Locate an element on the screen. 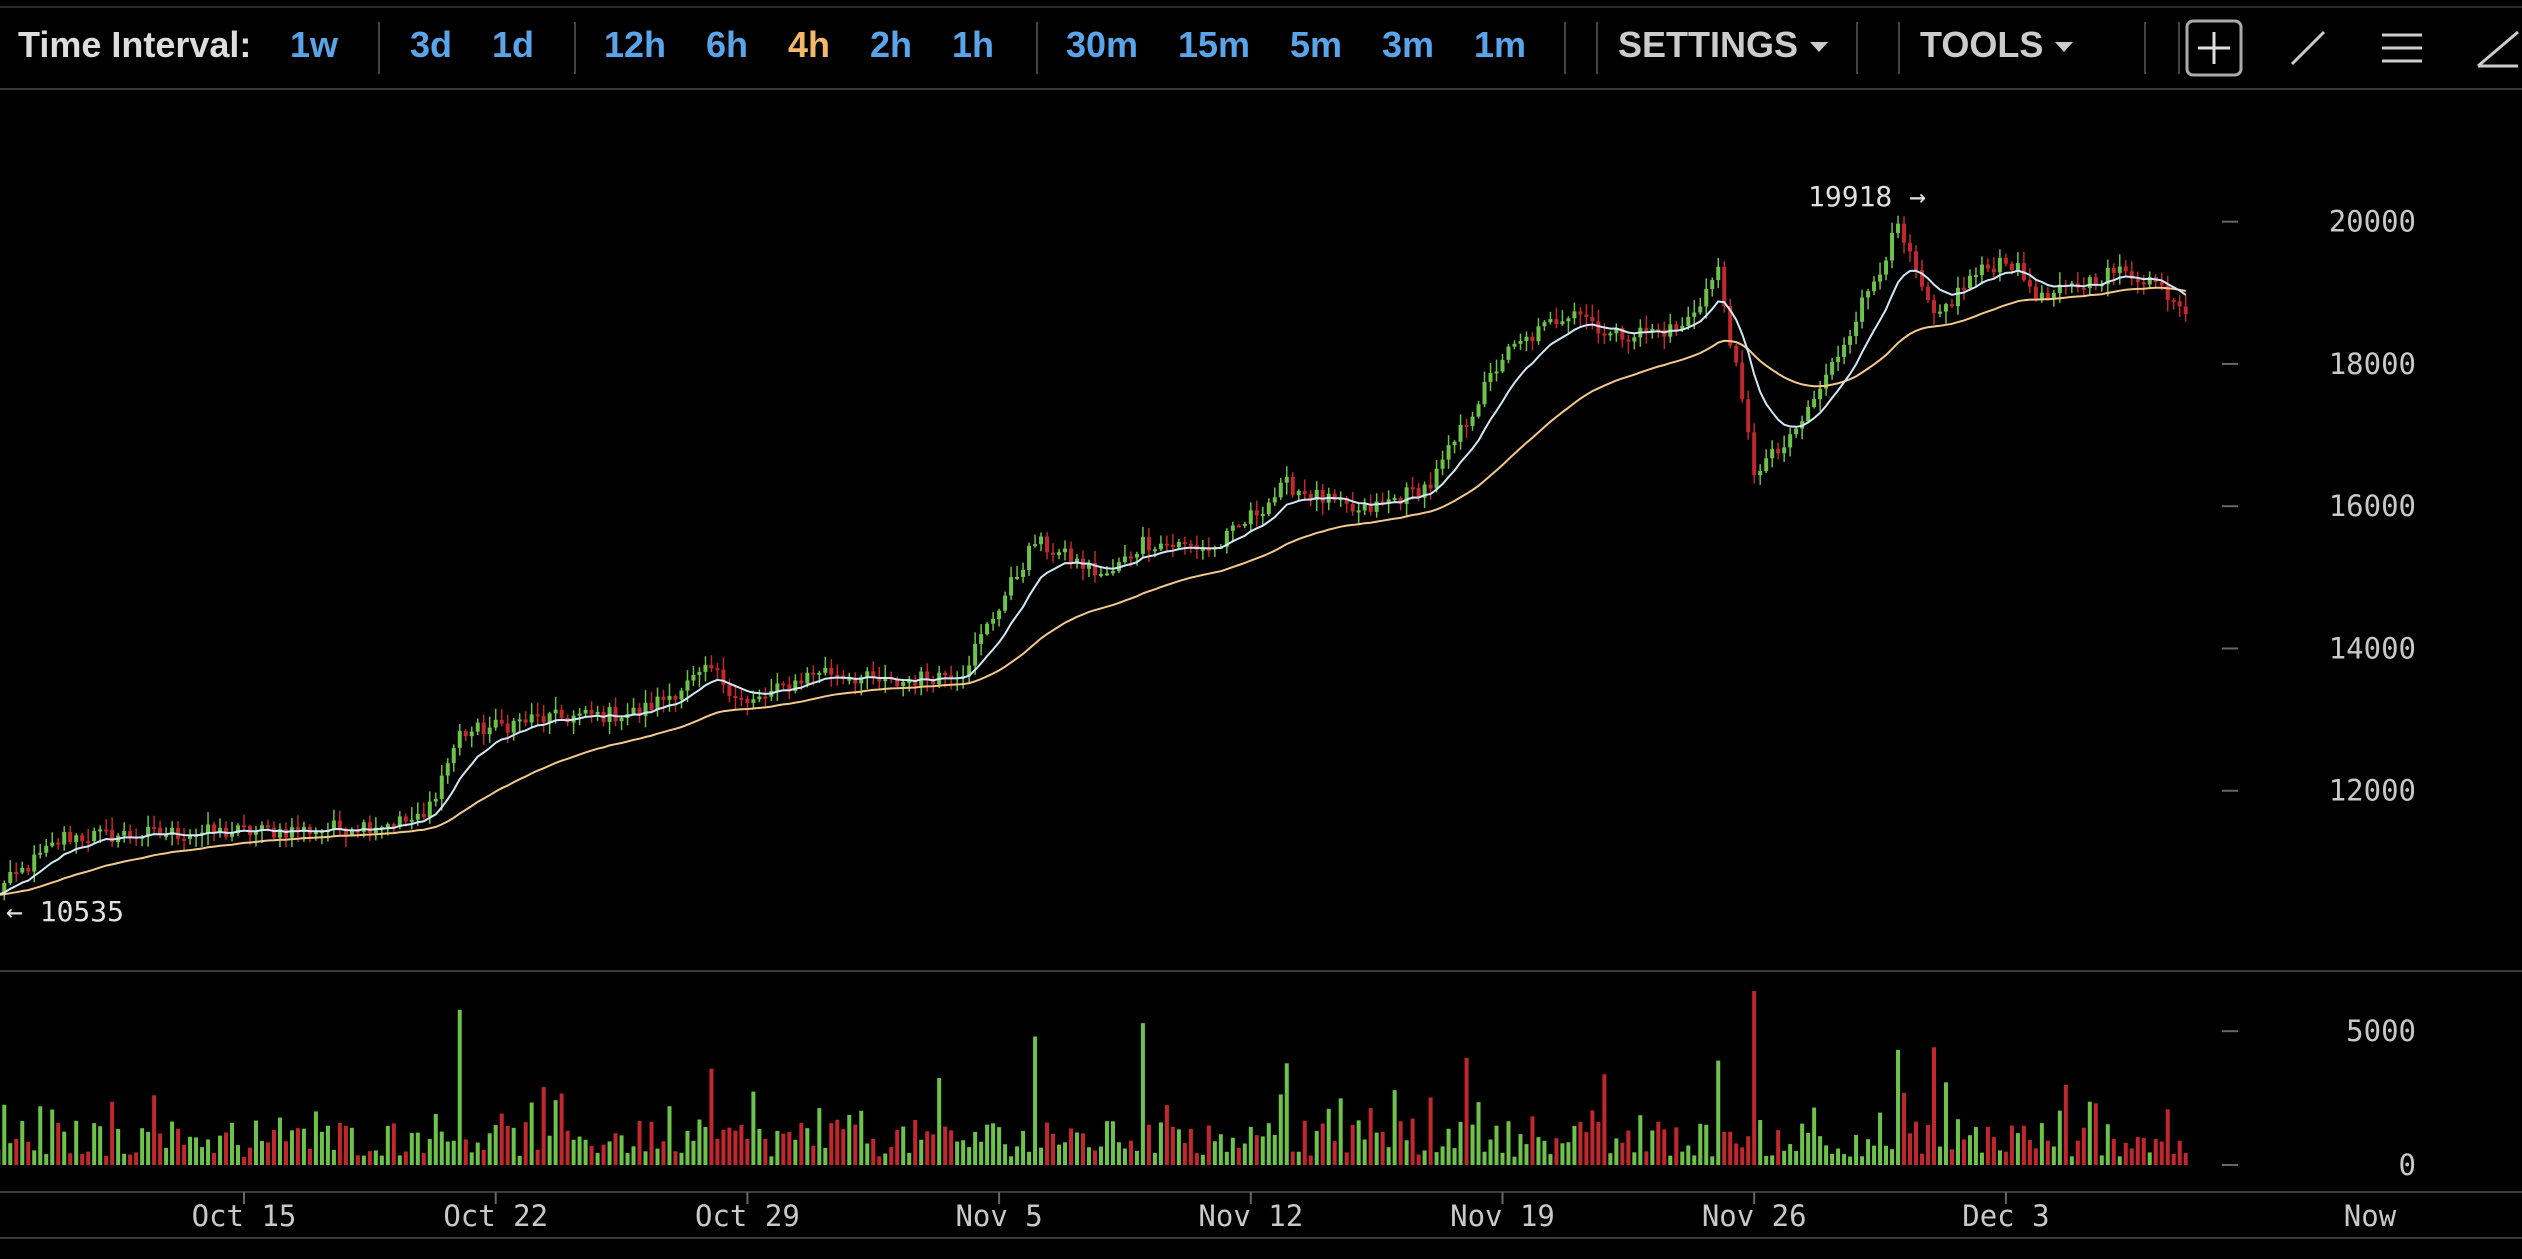 The width and height of the screenshot is (2522, 1259). menu-icon is located at coordinates (2402, 48).